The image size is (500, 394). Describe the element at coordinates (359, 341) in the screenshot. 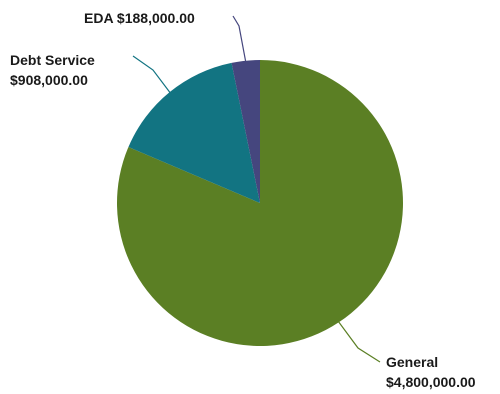

I see `leader-line-general` at that location.